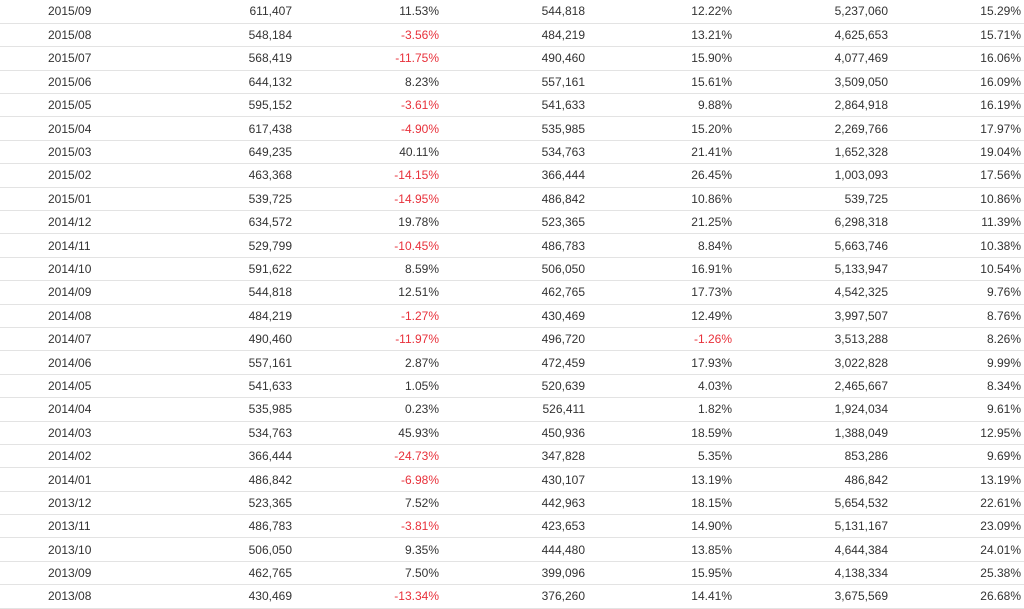 The image size is (1024, 609). What do you see at coordinates (368, 526) in the screenshot?
I see `change-cell: -3.81%` at bounding box center [368, 526].